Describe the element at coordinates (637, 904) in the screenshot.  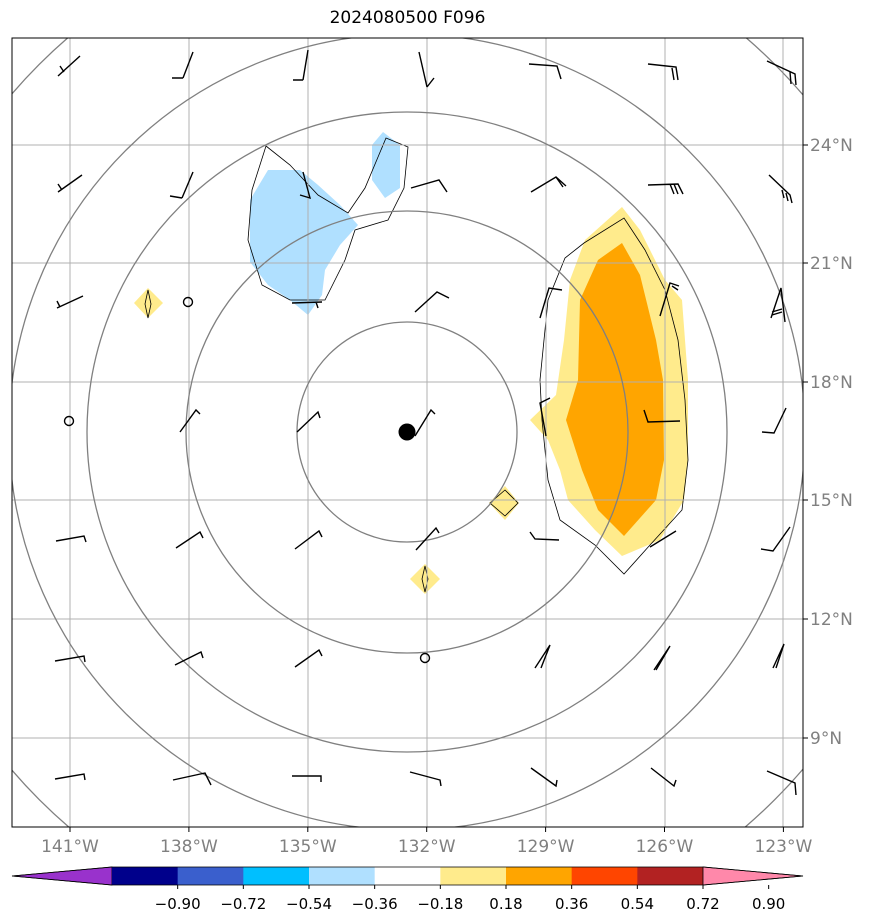
I see `colorbar-tick-label: 0.54` at that location.